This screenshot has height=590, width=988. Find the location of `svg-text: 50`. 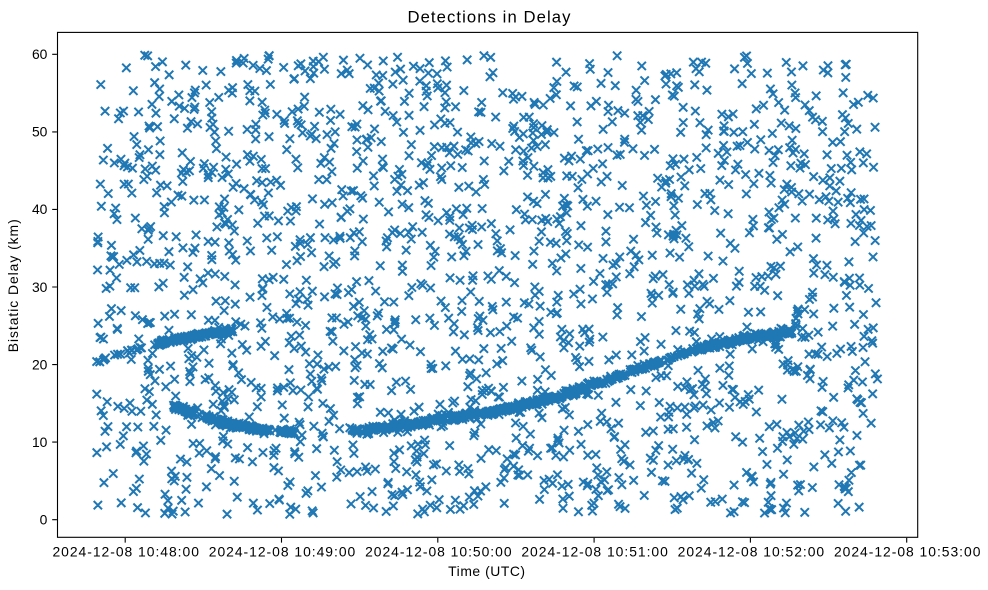

svg-text: 50 is located at coordinates (40, 132).